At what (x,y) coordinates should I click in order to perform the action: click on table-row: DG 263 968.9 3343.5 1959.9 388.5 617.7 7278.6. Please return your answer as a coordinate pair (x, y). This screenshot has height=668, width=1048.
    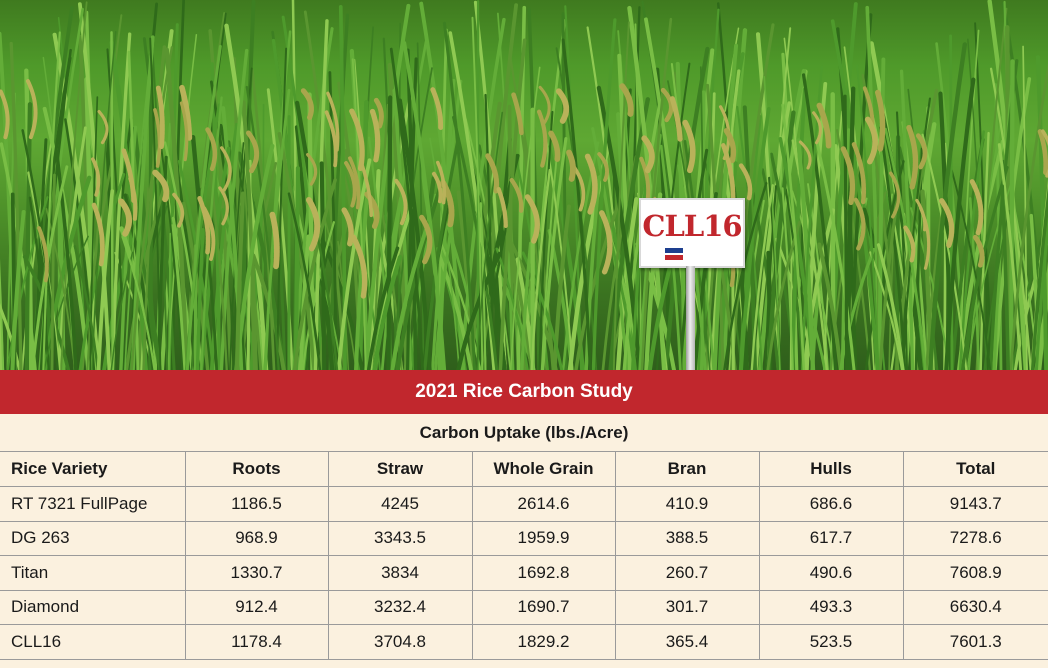
    Looking at the image, I should click on (524, 538).